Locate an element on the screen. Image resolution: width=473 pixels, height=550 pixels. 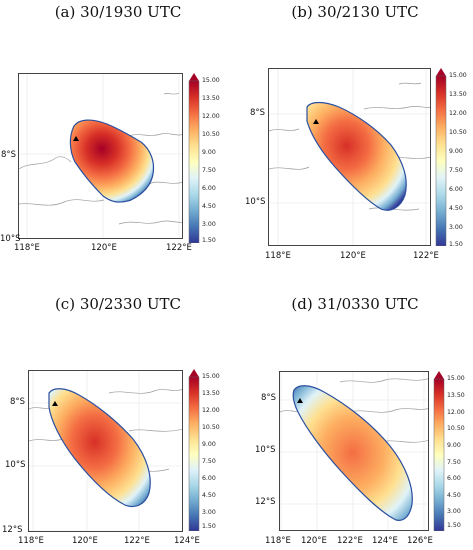
panel-title: (a) 30/1930 UTC is located at coordinates (118, 12).